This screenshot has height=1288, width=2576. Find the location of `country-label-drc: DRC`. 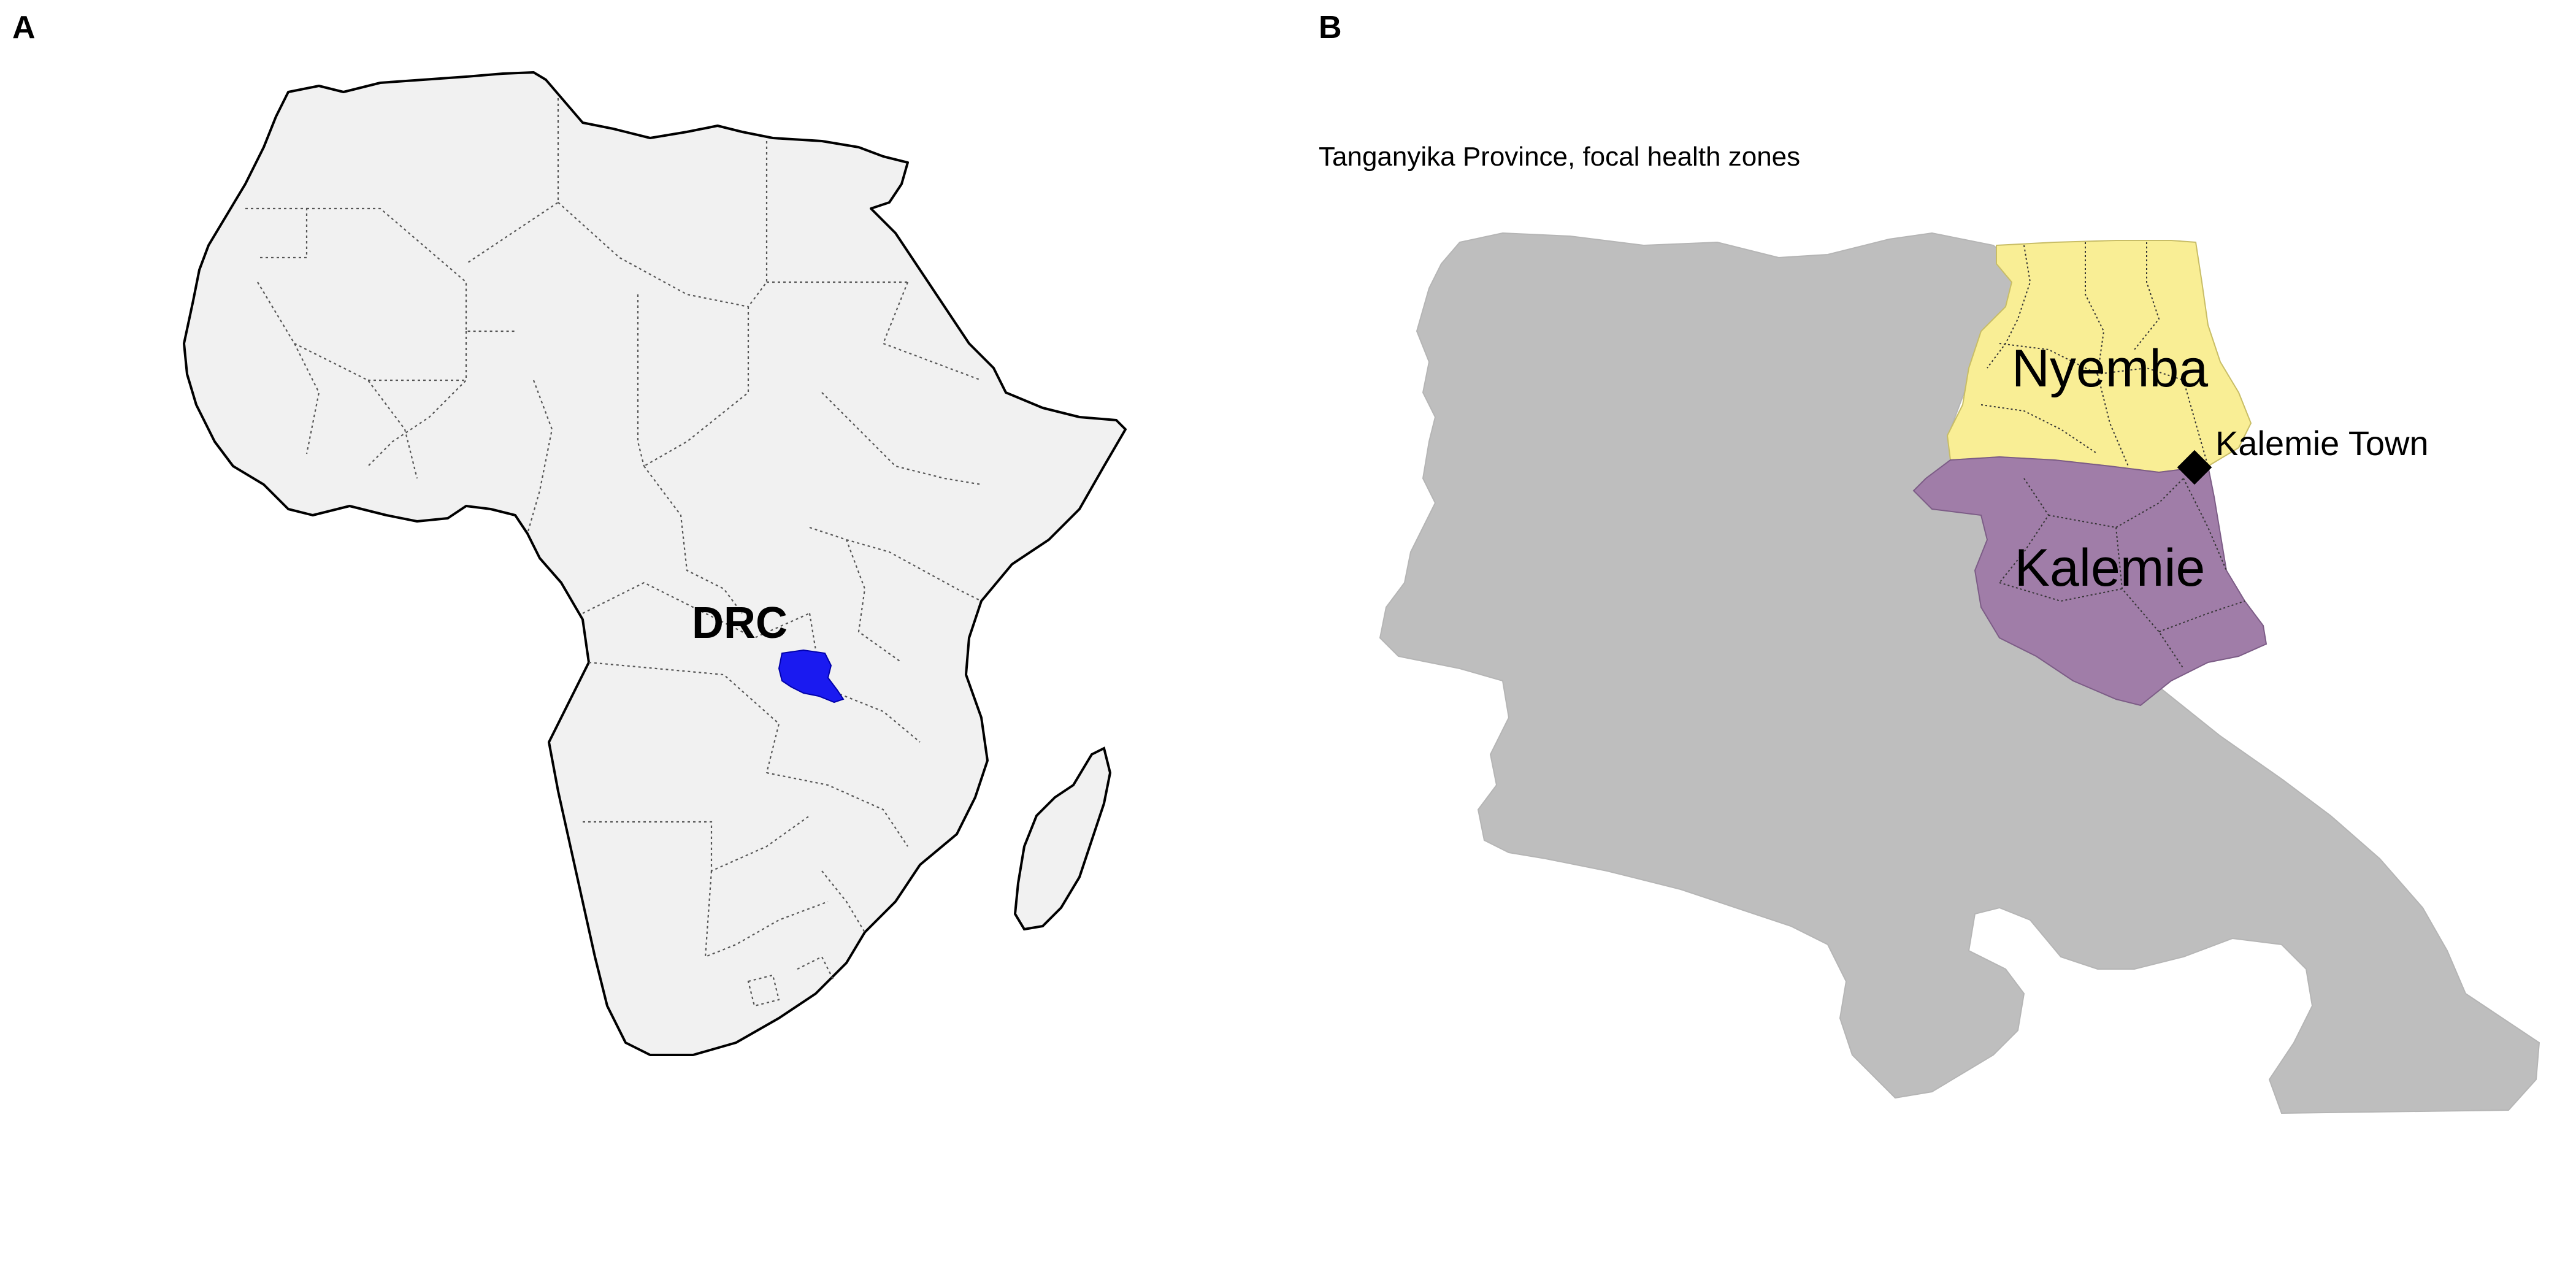

country-label-drc: DRC is located at coordinates (740, 623).